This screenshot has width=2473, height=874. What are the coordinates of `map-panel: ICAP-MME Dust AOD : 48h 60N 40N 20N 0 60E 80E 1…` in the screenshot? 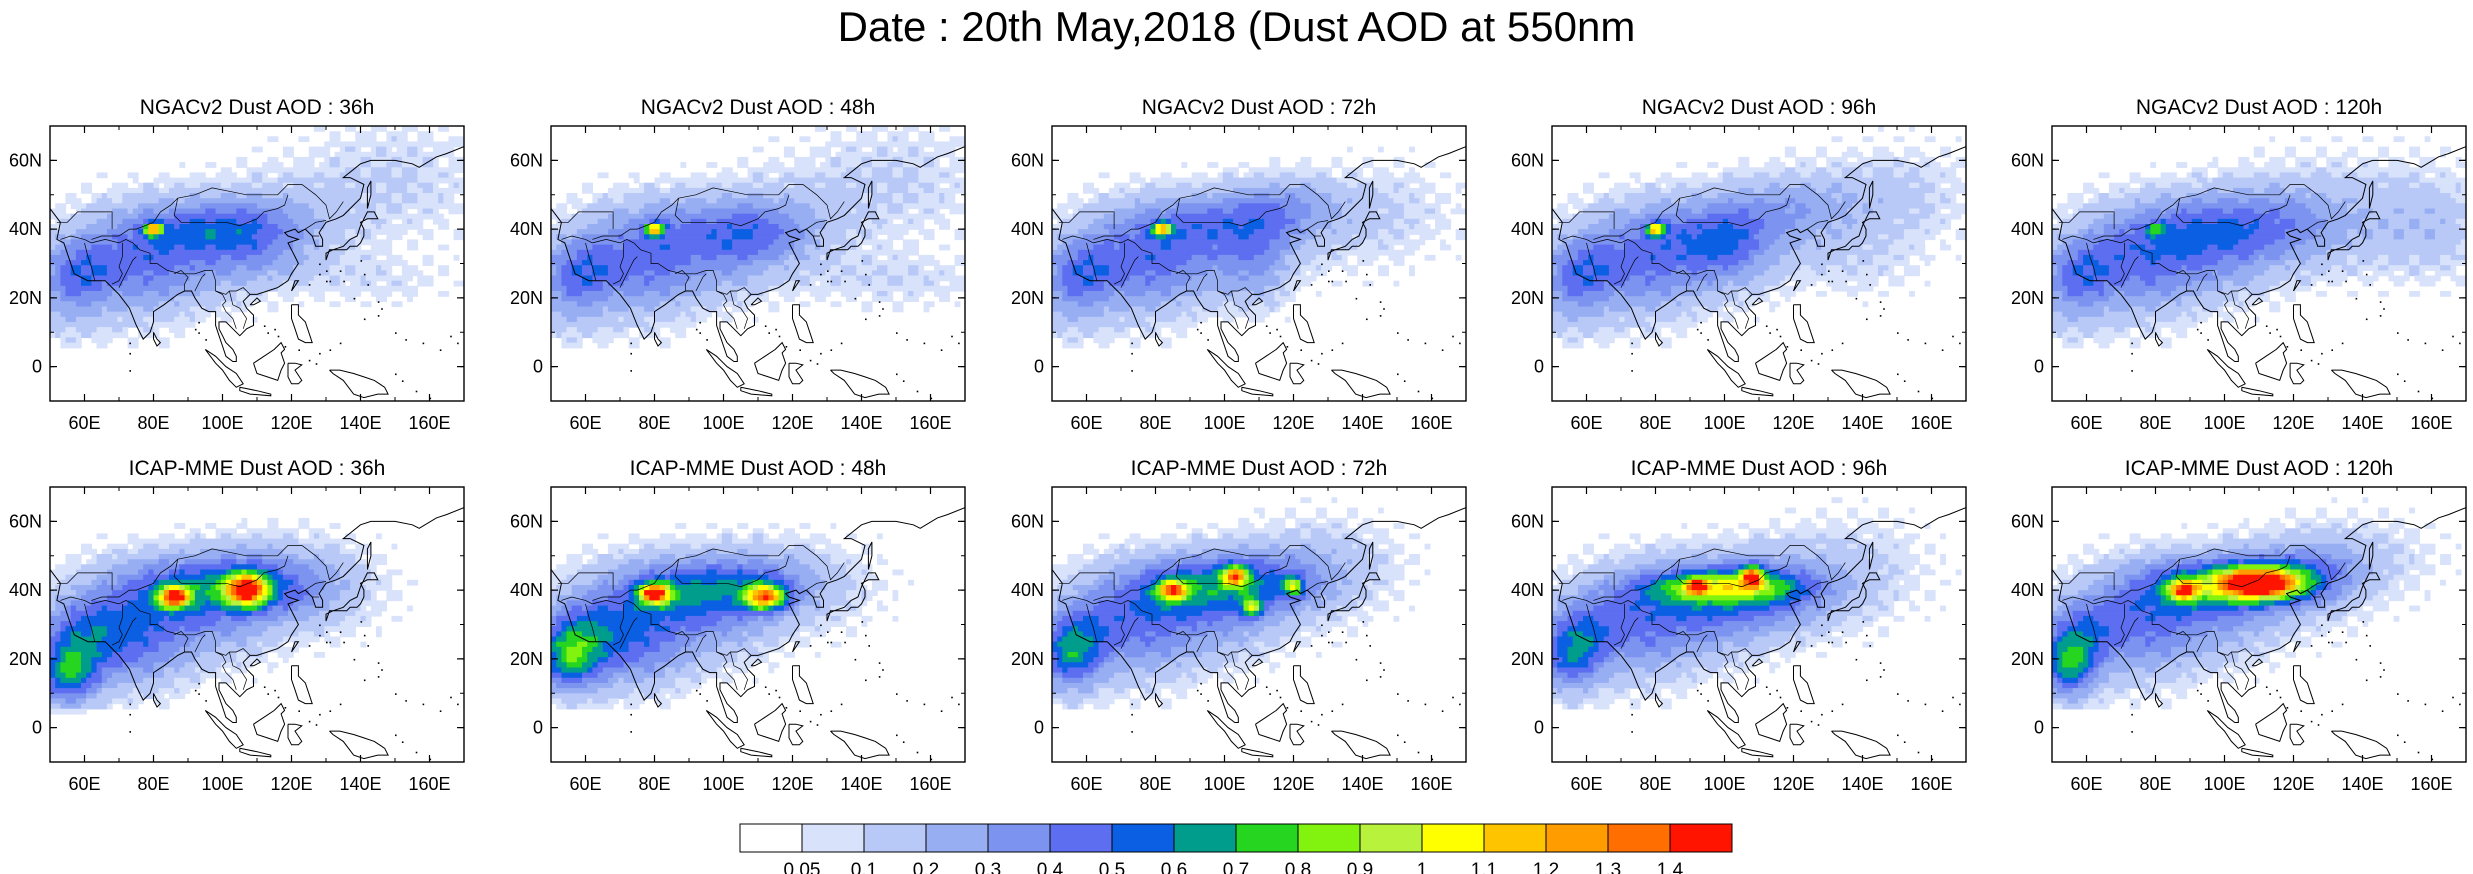 It's located at (738, 625).